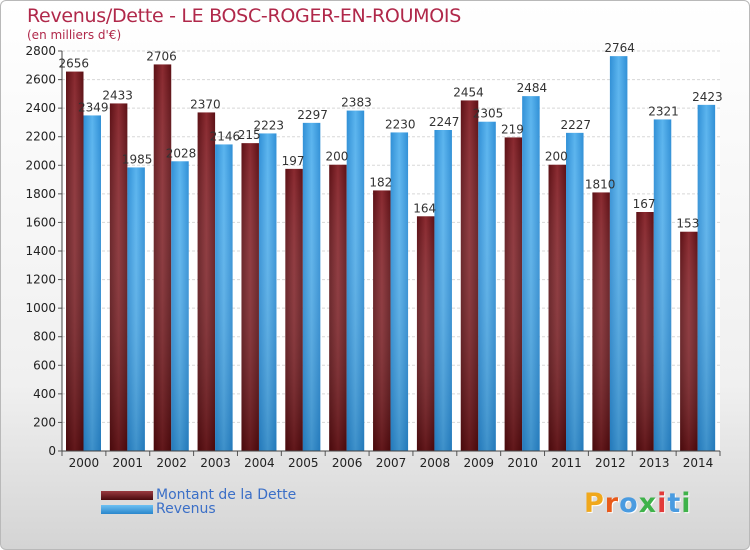 This screenshot has width=750, height=550. I want to click on chart-title: Revenus/Dette - LE BOSC-ROGER-EN-ROUMOIS, so click(244, 16).